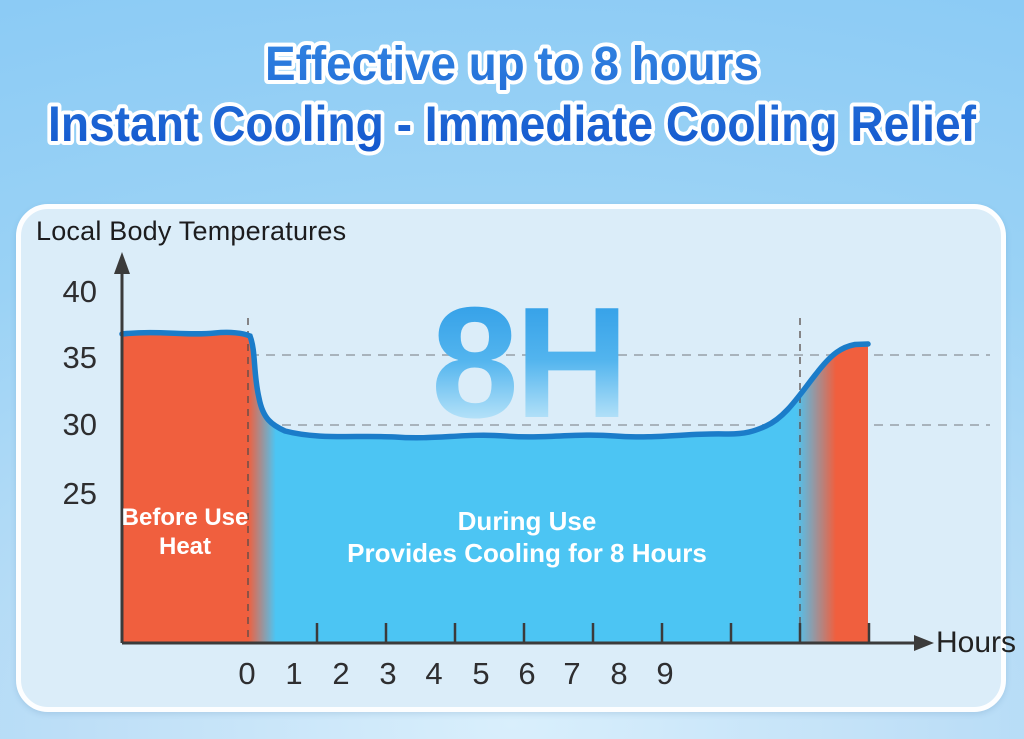 The height and width of the screenshot is (739, 1024). Describe the element at coordinates (924, 643) in the screenshot. I see `x-axis-arrow` at that location.